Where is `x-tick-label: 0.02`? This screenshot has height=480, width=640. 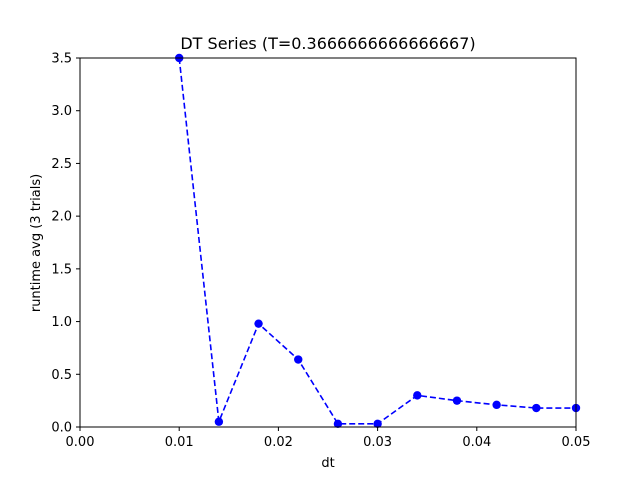 x-tick-label: 0.02 is located at coordinates (278, 442).